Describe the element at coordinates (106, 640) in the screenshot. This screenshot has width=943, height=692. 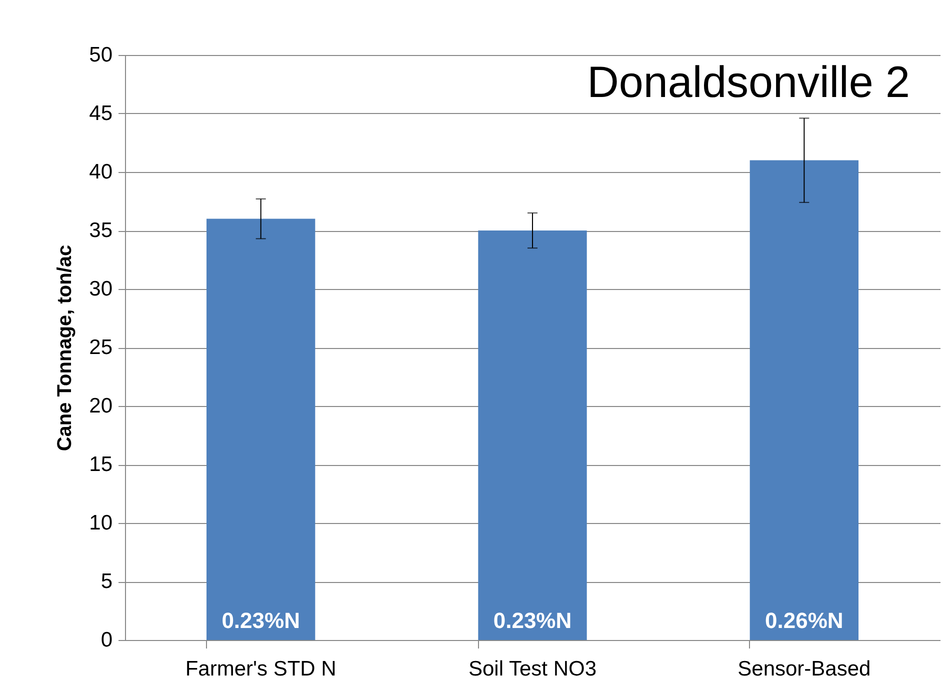
I see `y-tick-label: 0` at that location.